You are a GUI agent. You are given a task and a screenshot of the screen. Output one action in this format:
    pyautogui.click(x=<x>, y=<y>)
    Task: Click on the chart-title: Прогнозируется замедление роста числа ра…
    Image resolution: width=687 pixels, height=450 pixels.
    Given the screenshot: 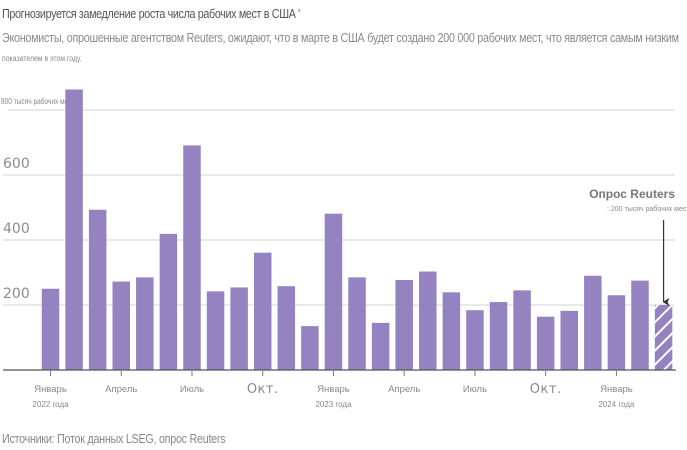 What is the action you would take?
    pyautogui.click(x=151, y=14)
    